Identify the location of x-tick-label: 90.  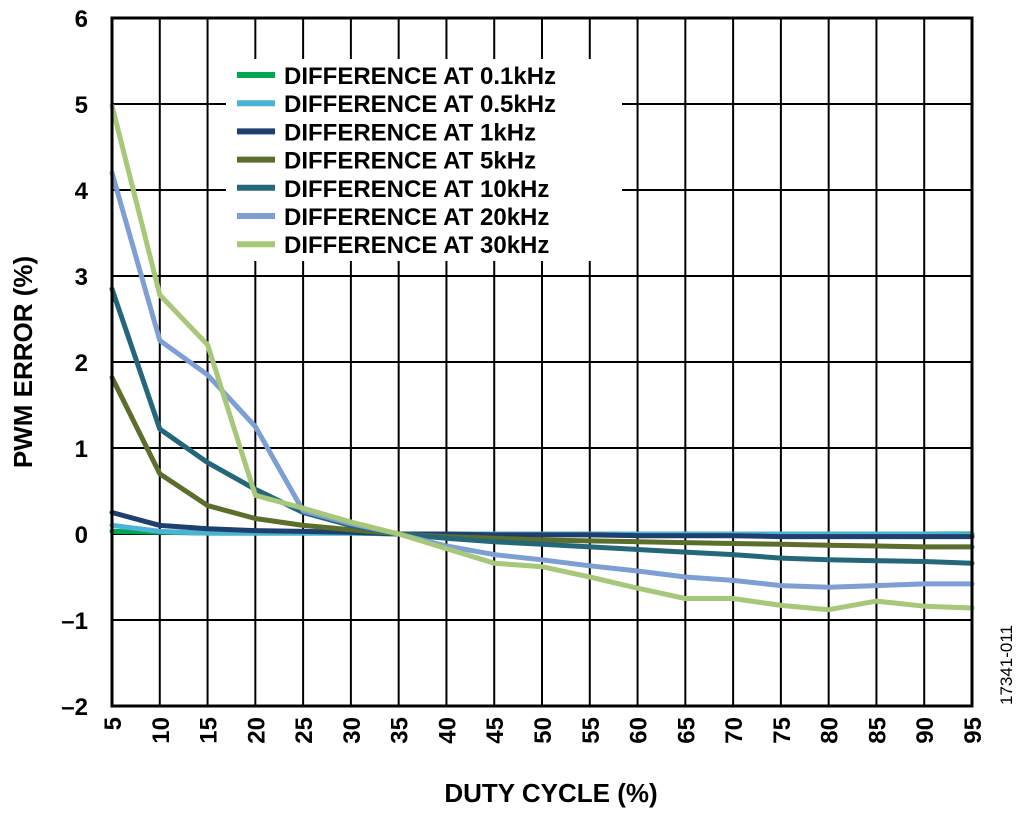
(925, 730).